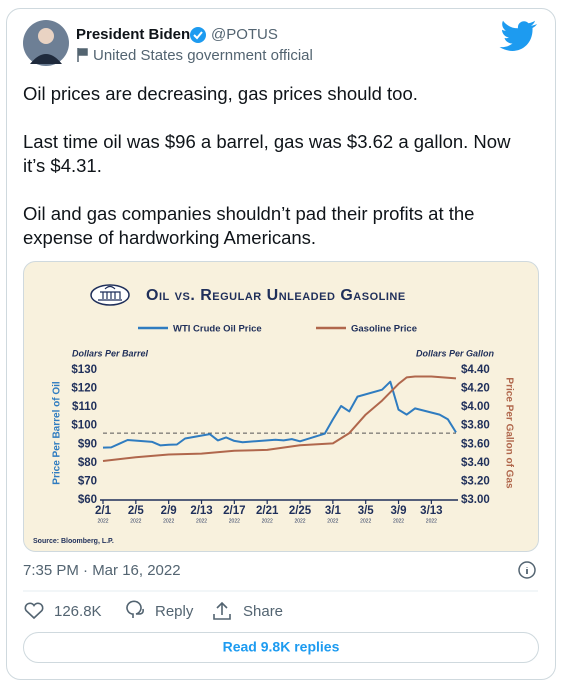 The height and width of the screenshot is (692, 563). What do you see at coordinates (366, 511) in the screenshot?
I see `x-tick-label: 3/5` at bounding box center [366, 511].